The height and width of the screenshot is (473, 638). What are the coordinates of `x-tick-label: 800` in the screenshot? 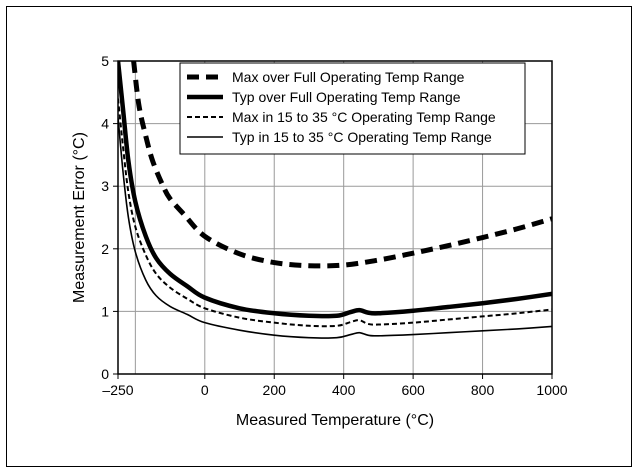 It's located at (483, 390).